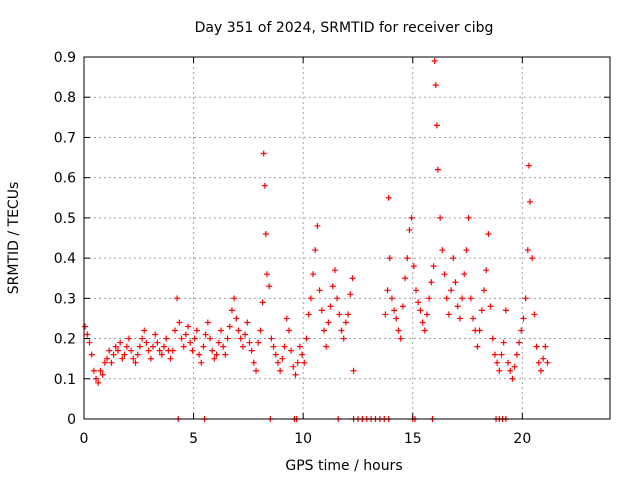  Describe the element at coordinates (65, 58) in the screenshot. I see `y-tick-label: 0.9` at that location.